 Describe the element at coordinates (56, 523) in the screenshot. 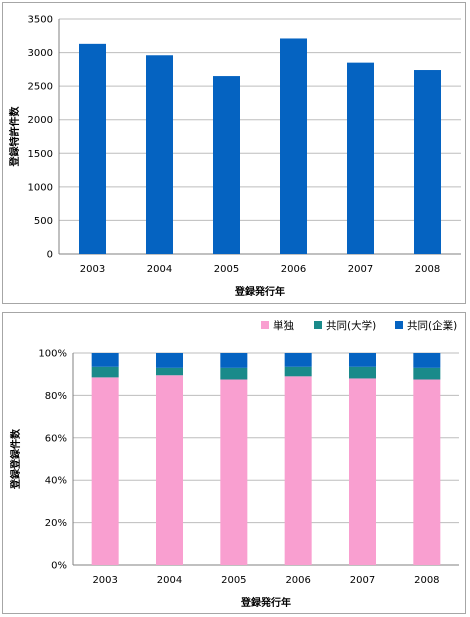

I see `y-tick-label: 20%` at that location.